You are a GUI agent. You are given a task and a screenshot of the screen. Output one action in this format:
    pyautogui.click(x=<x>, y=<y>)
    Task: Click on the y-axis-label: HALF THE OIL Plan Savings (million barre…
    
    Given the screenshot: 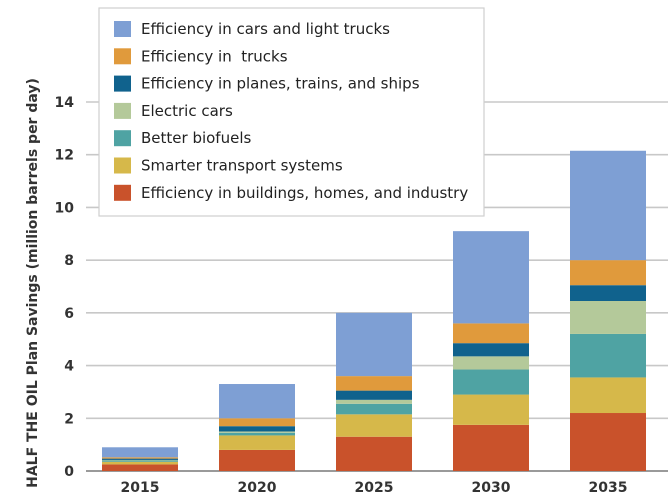 What is the action you would take?
    pyautogui.click(x=33, y=283)
    